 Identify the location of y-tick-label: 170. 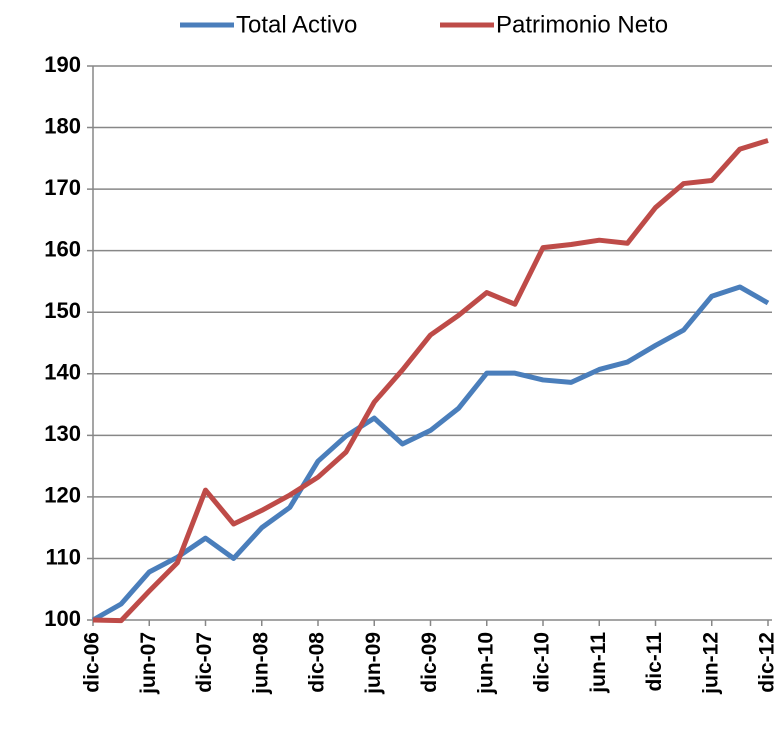
(62, 187).